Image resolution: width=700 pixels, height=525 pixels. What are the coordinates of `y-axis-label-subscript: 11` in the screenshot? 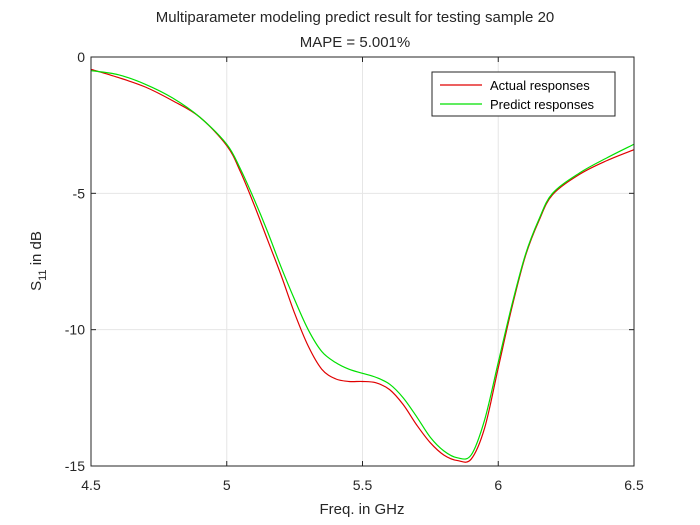 It's located at (43, 274).